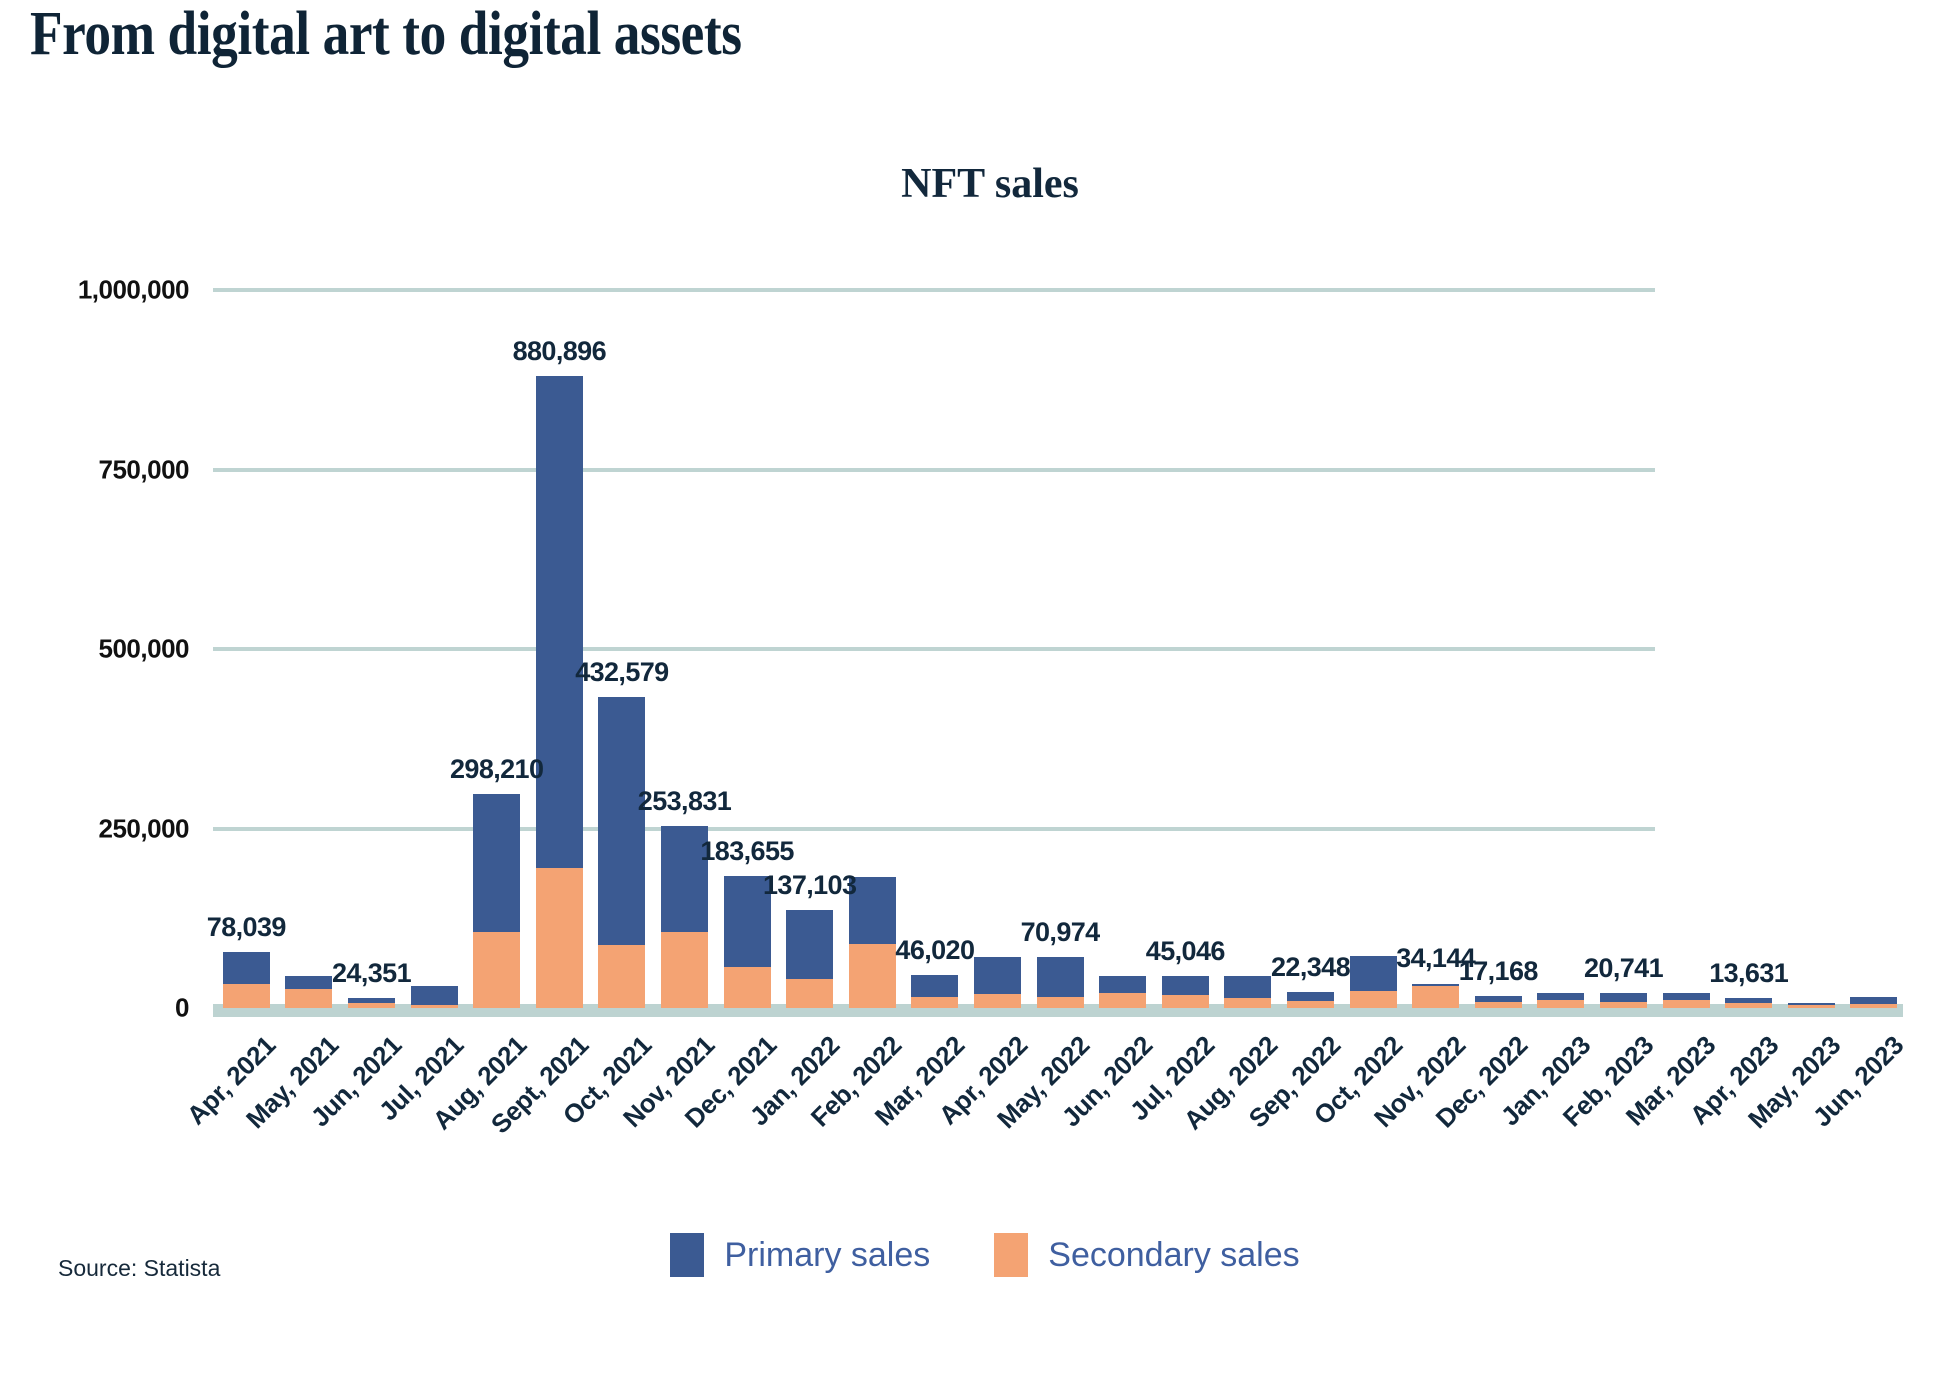  Describe the element at coordinates (246, 926) in the screenshot. I see `bar-value-label: 78,039` at that location.